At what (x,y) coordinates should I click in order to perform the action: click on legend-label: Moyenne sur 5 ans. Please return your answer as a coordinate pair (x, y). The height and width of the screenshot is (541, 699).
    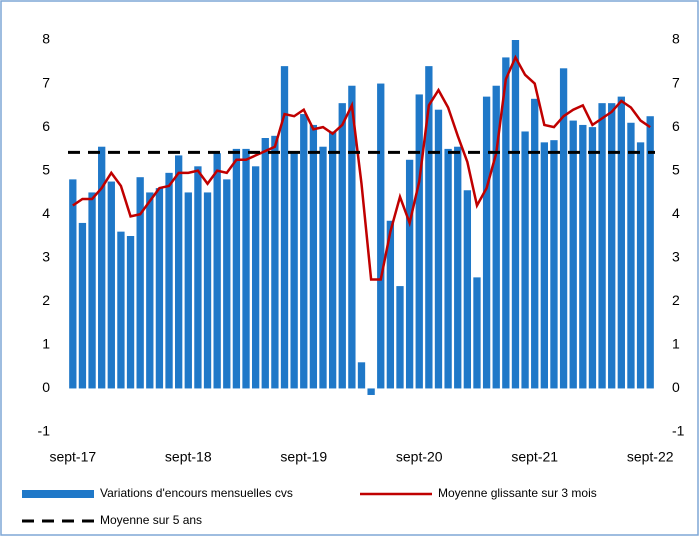
    Looking at the image, I should click on (151, 520).